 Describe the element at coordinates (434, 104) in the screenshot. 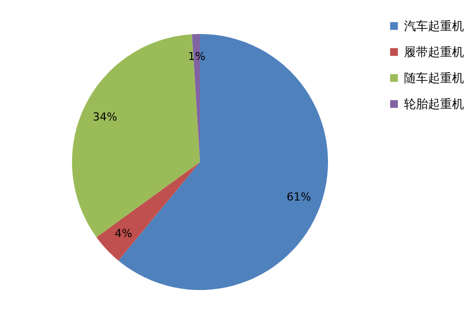

I see `legend-label: 轮胎起重机` at that location.